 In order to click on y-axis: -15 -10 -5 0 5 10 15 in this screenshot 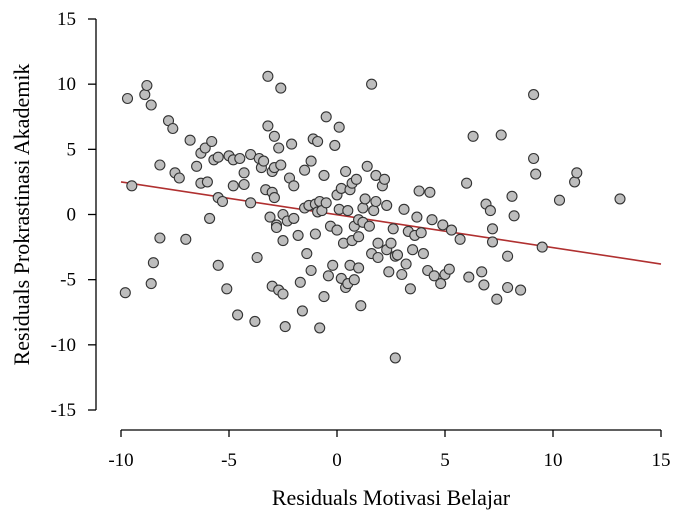, I will do `click(74, 215)`.